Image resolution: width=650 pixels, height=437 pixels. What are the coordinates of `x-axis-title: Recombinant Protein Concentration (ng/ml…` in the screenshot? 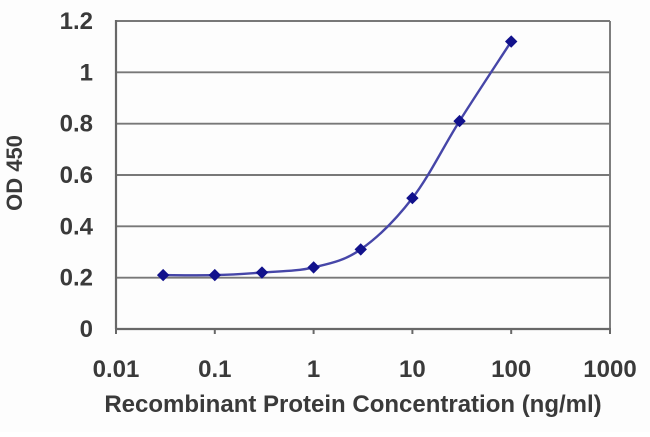 It's located at (352, 404).